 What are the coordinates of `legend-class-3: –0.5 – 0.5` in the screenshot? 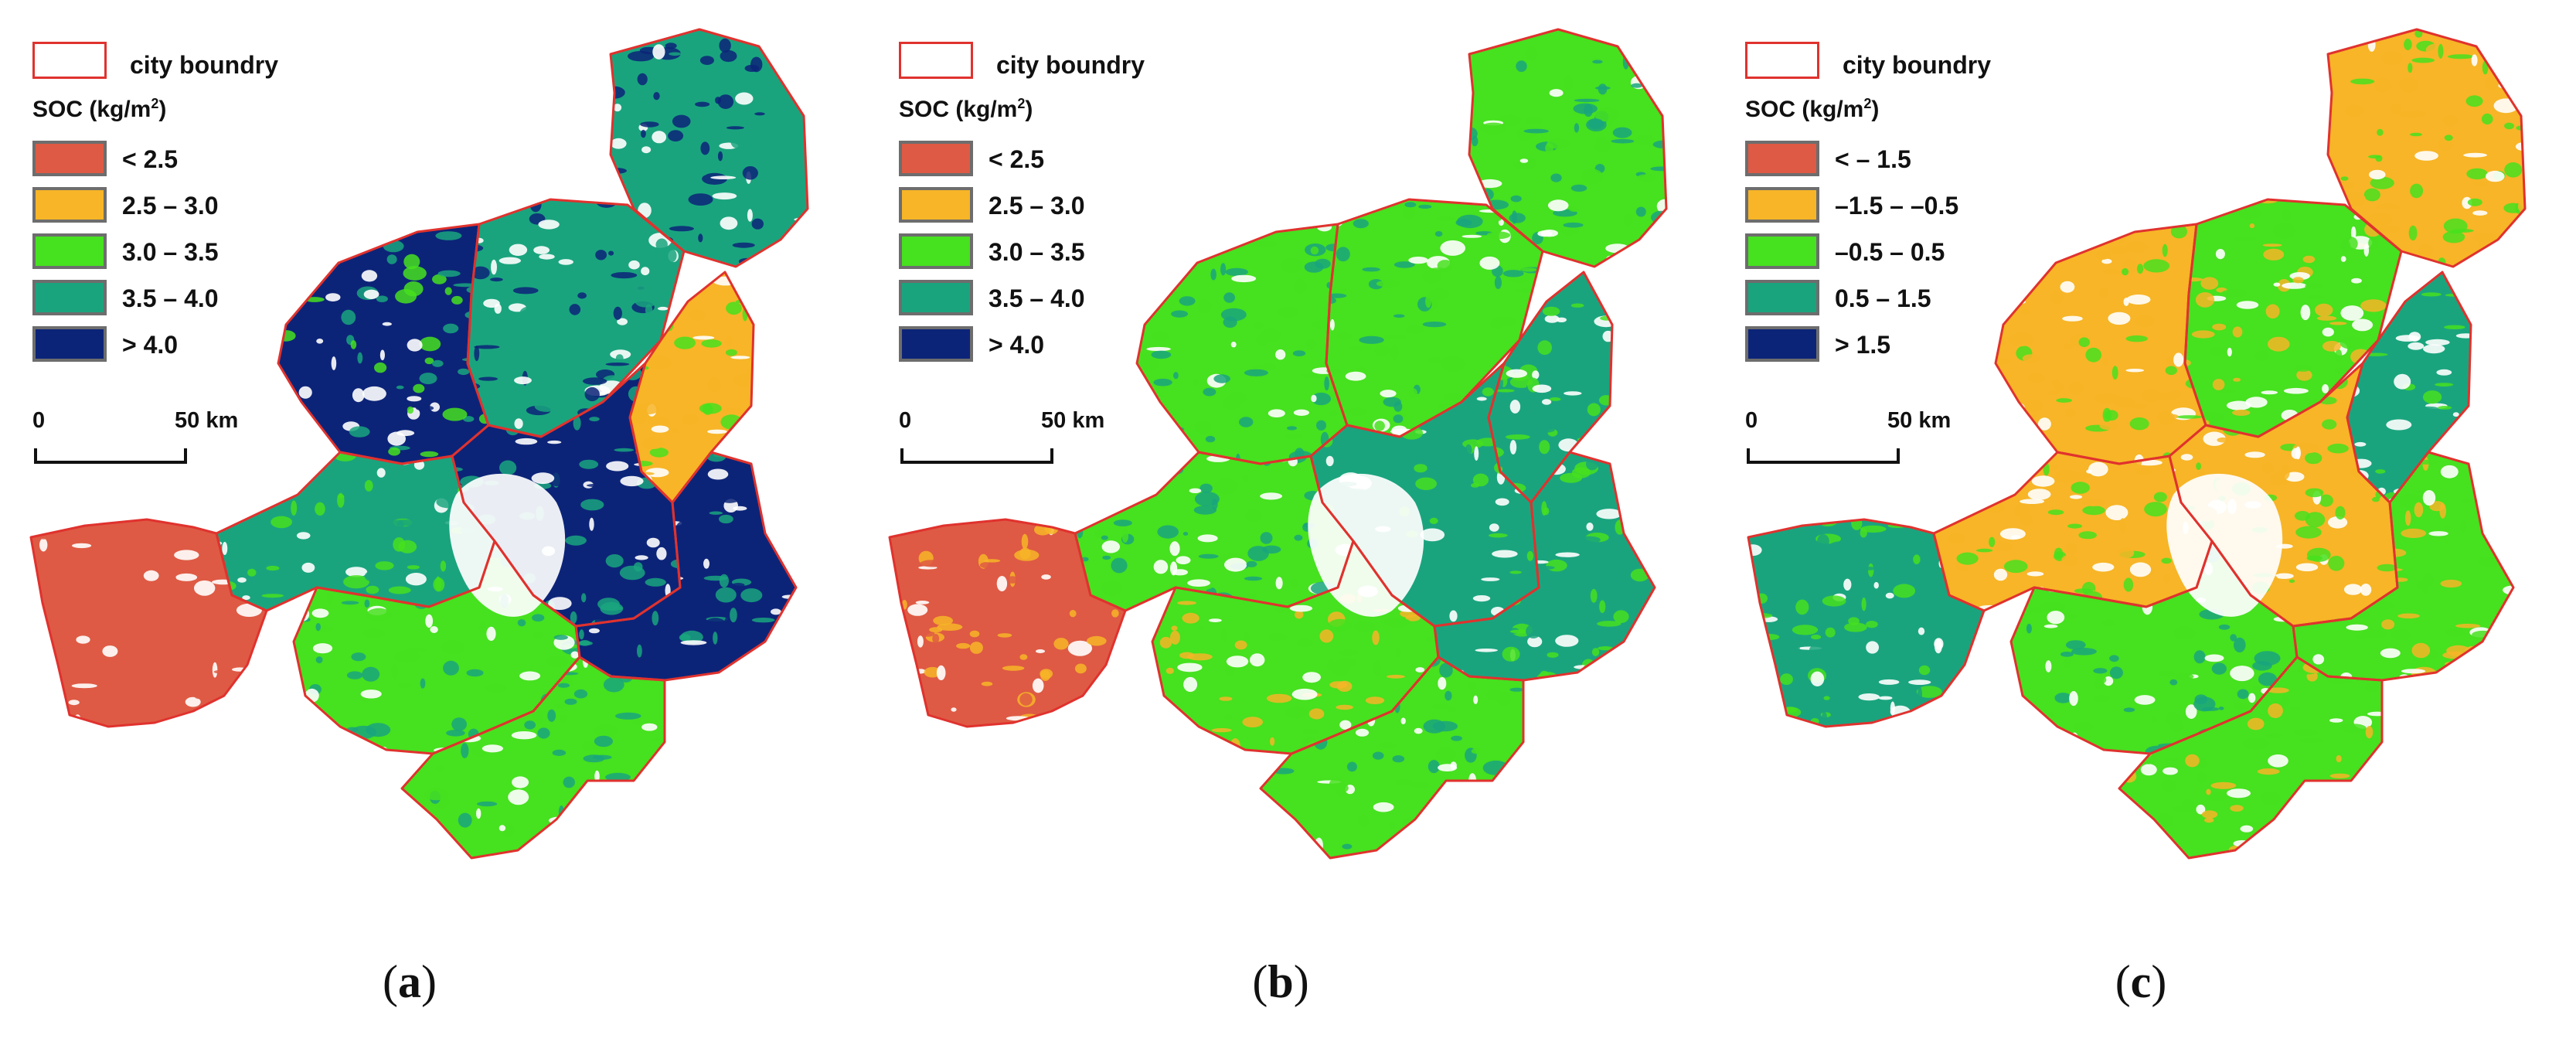 It's located at (1892, 256).